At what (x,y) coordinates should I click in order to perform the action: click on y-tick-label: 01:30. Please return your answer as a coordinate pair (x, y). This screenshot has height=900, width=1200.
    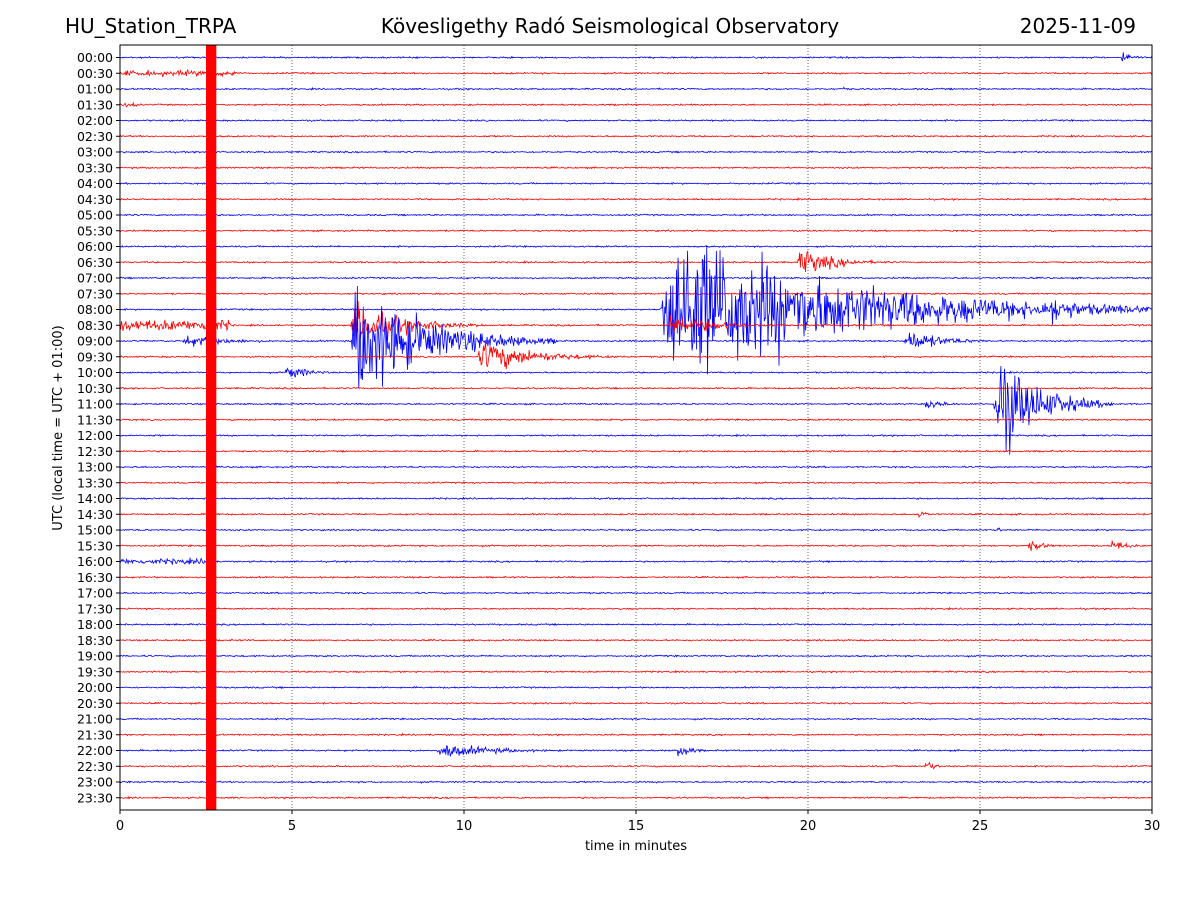
    Looking at the image, I should click on (95, 104).